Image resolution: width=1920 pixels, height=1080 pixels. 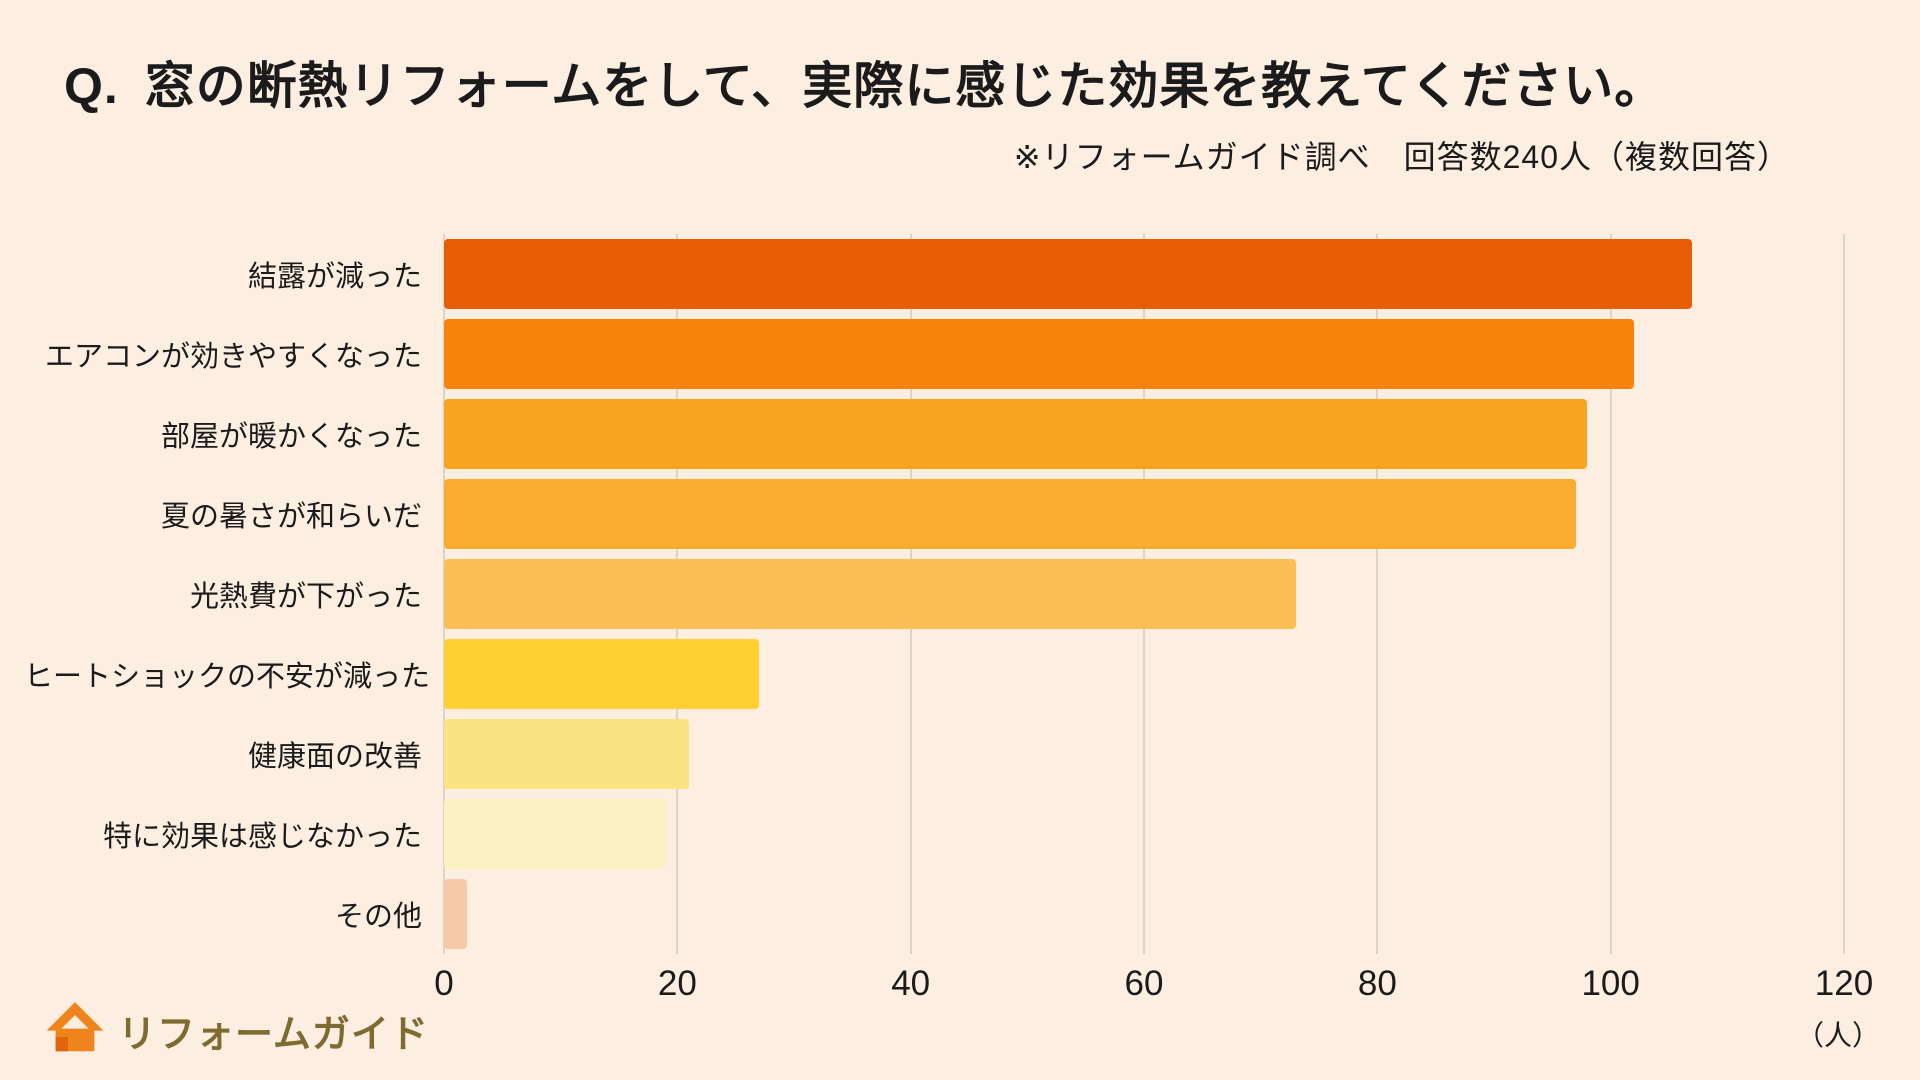 What do you see at coordinates (905, 86) in the screenshot?
I see `page-title: 窓の断熱リフォームをして、実際に感じた効果を教えてください。` at bounding box center [905, 86].